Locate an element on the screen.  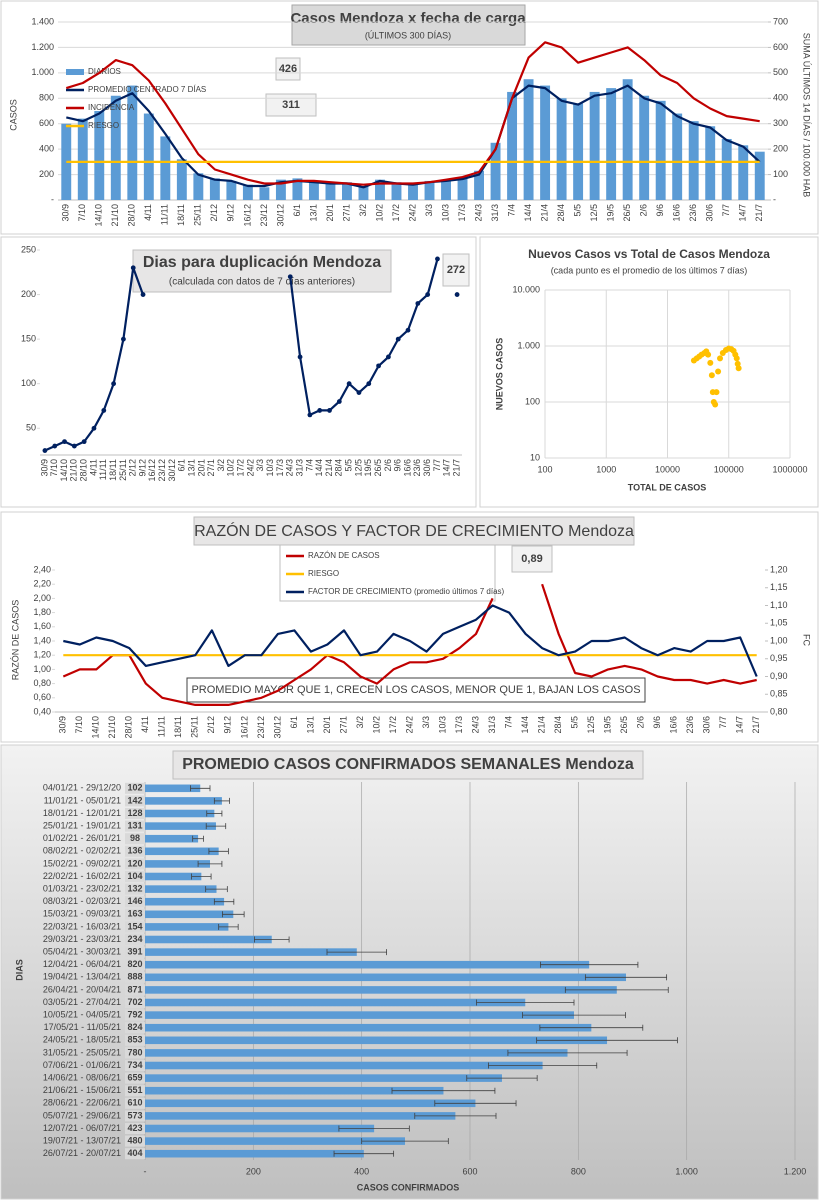
y-tick-label: 1,40 is located at coordinates (42, 640).